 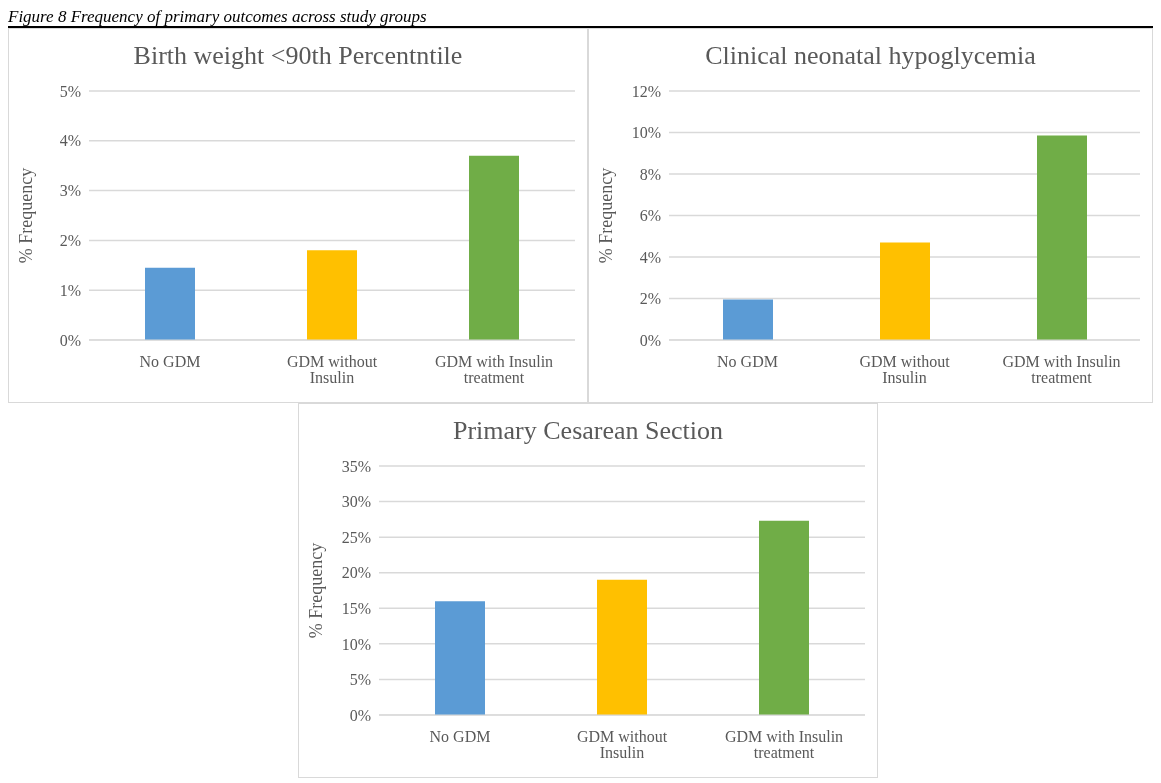 What do you see at coordinates (356, 466) in the screenshot?
I see `y-tick-label: 35%` at bounding box center [356, 466].